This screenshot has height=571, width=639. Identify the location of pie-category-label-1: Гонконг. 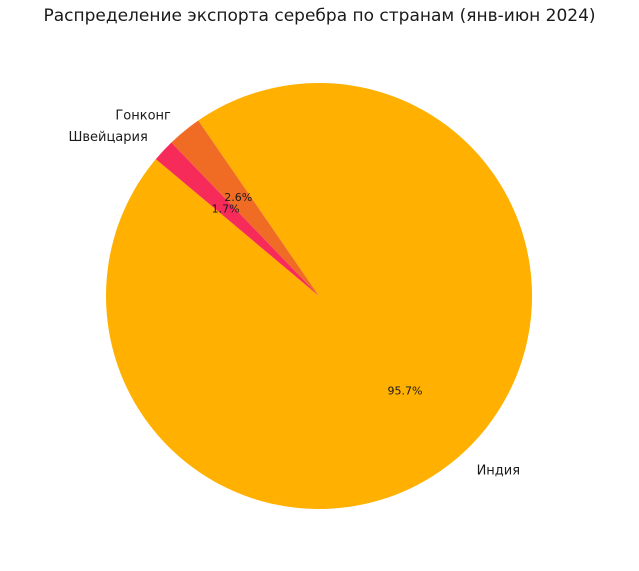
(143, 115).